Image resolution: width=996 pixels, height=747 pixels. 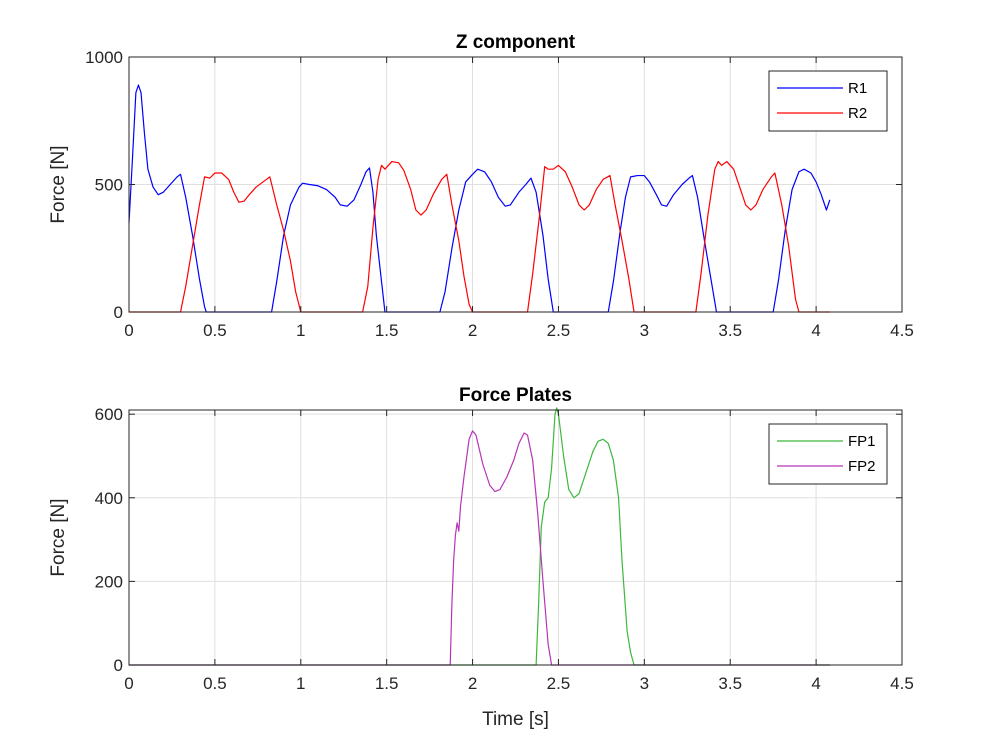 What do you see at coordinates (118, 312) in the screenshot?
I see `z-component-ytick-label-0: 0` at bounding box center [118, 312].